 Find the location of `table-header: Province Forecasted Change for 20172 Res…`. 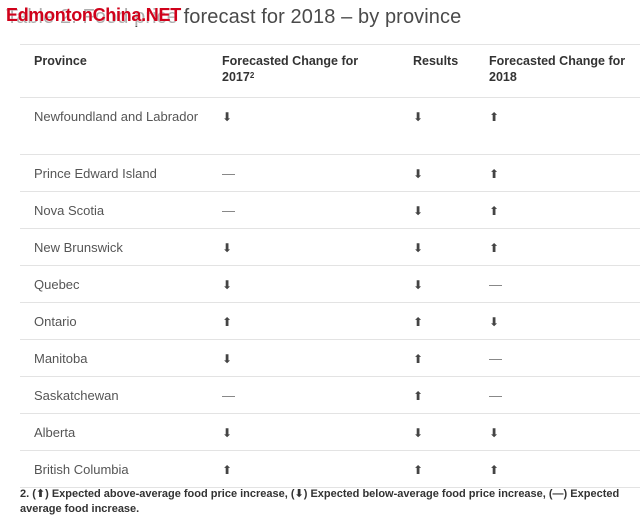

table-header: Province Forecasted Change for 20172 Res… is located at coordinates (330, 71).